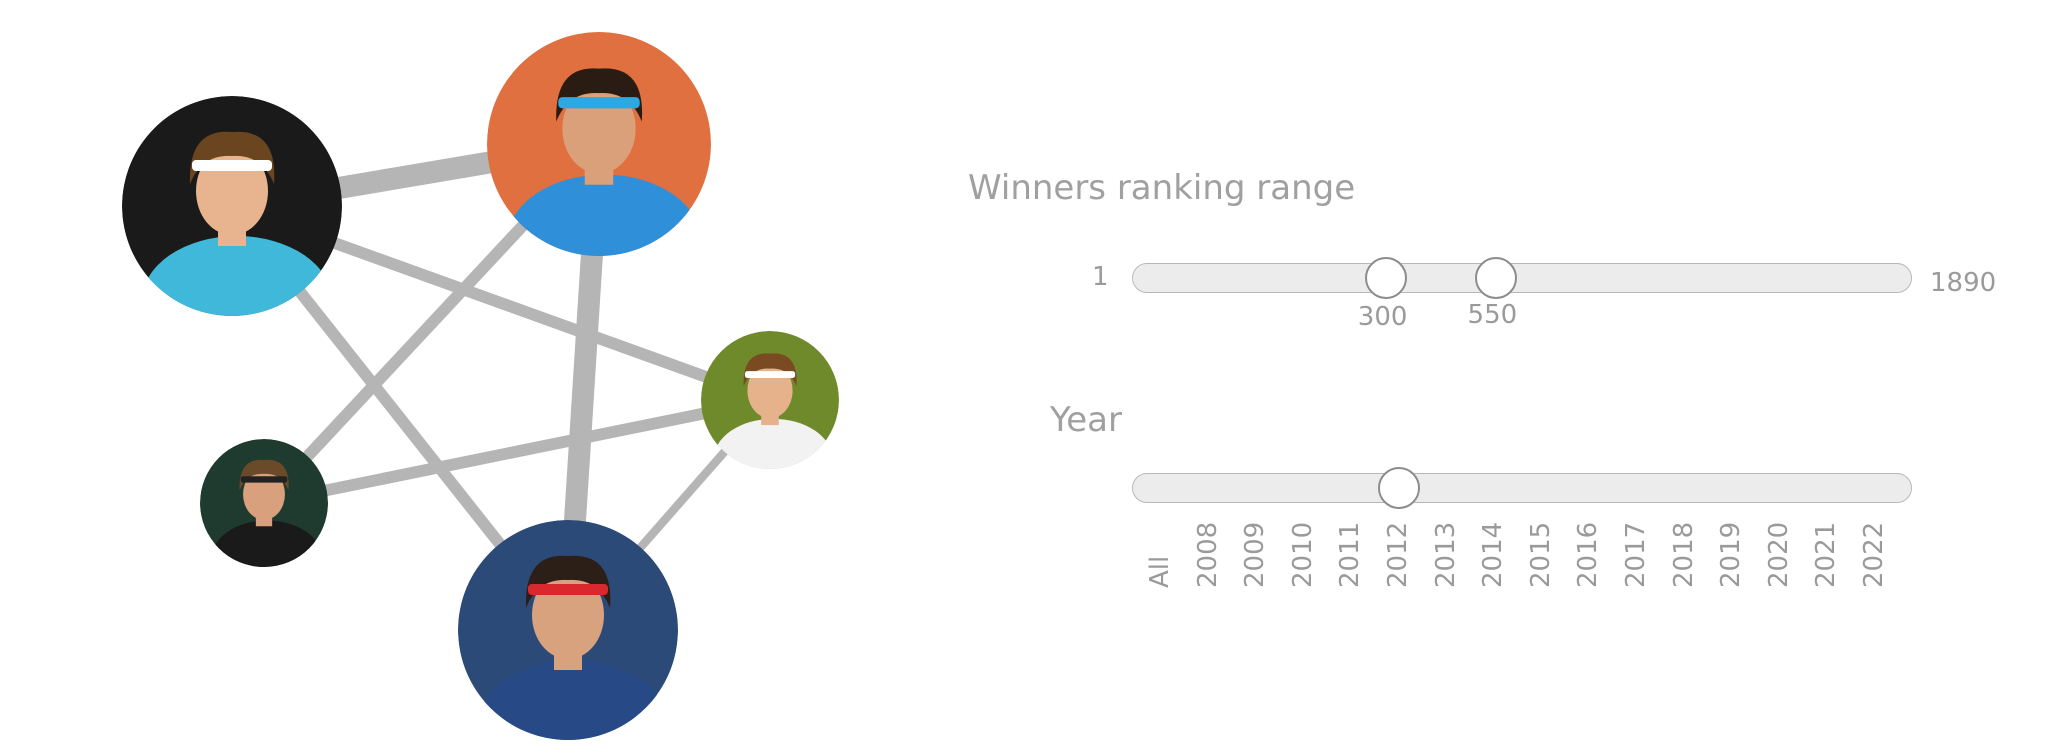  Describe the element at coordinates (1493, 554) in the screenshot. I see `year-tick-2014: 2014` at that location.